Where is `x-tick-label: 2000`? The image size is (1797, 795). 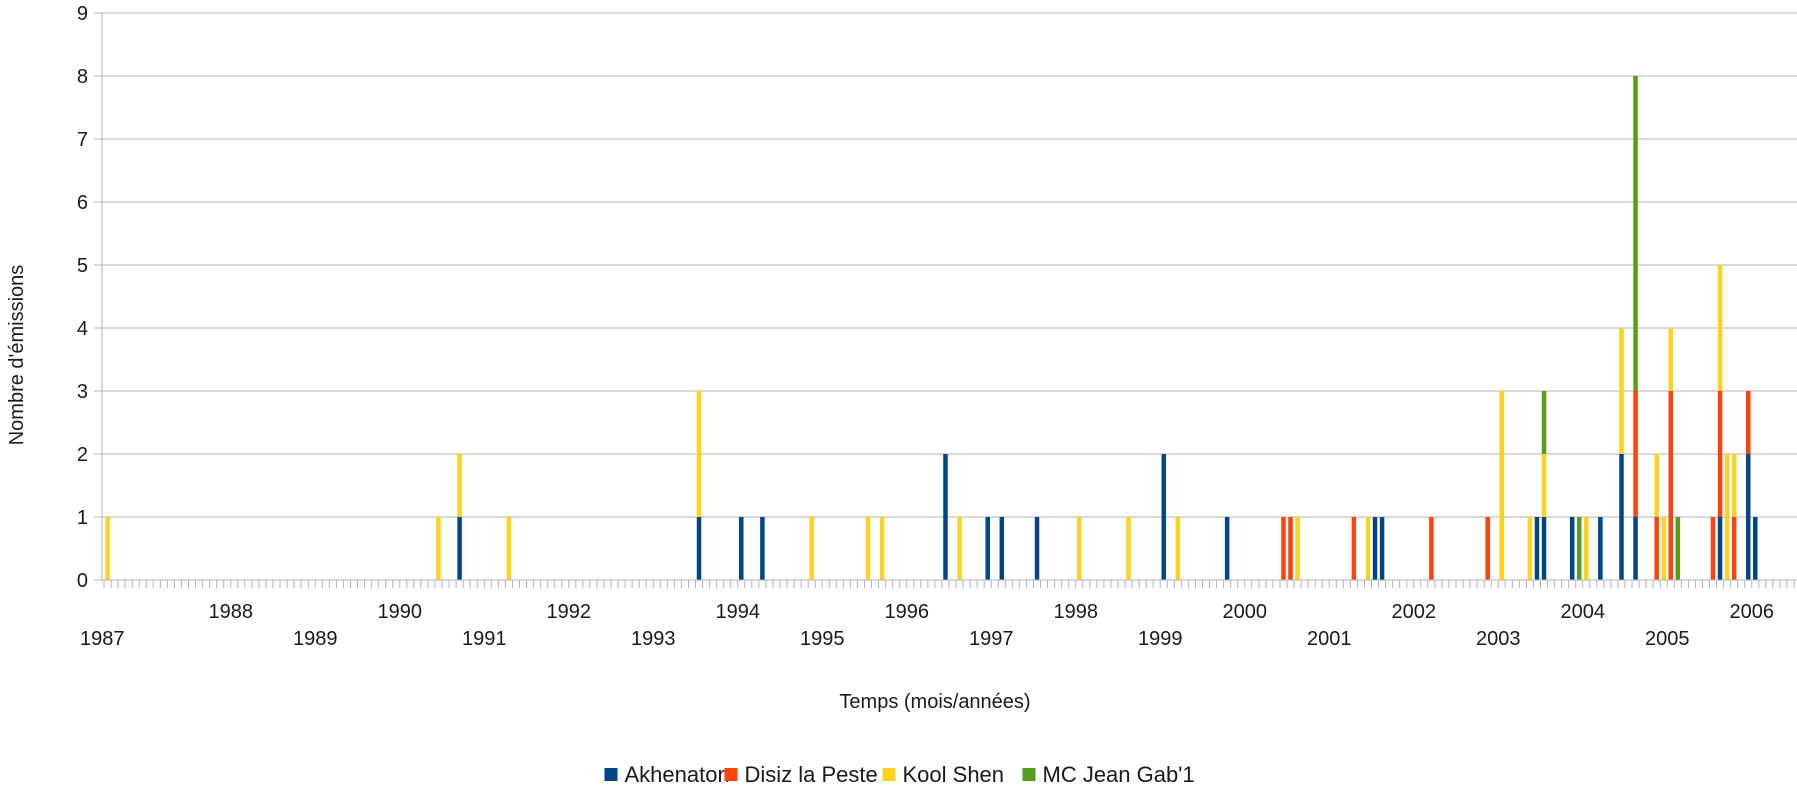 x-tick-label: 2000 is located at coordinates (1245, 612).